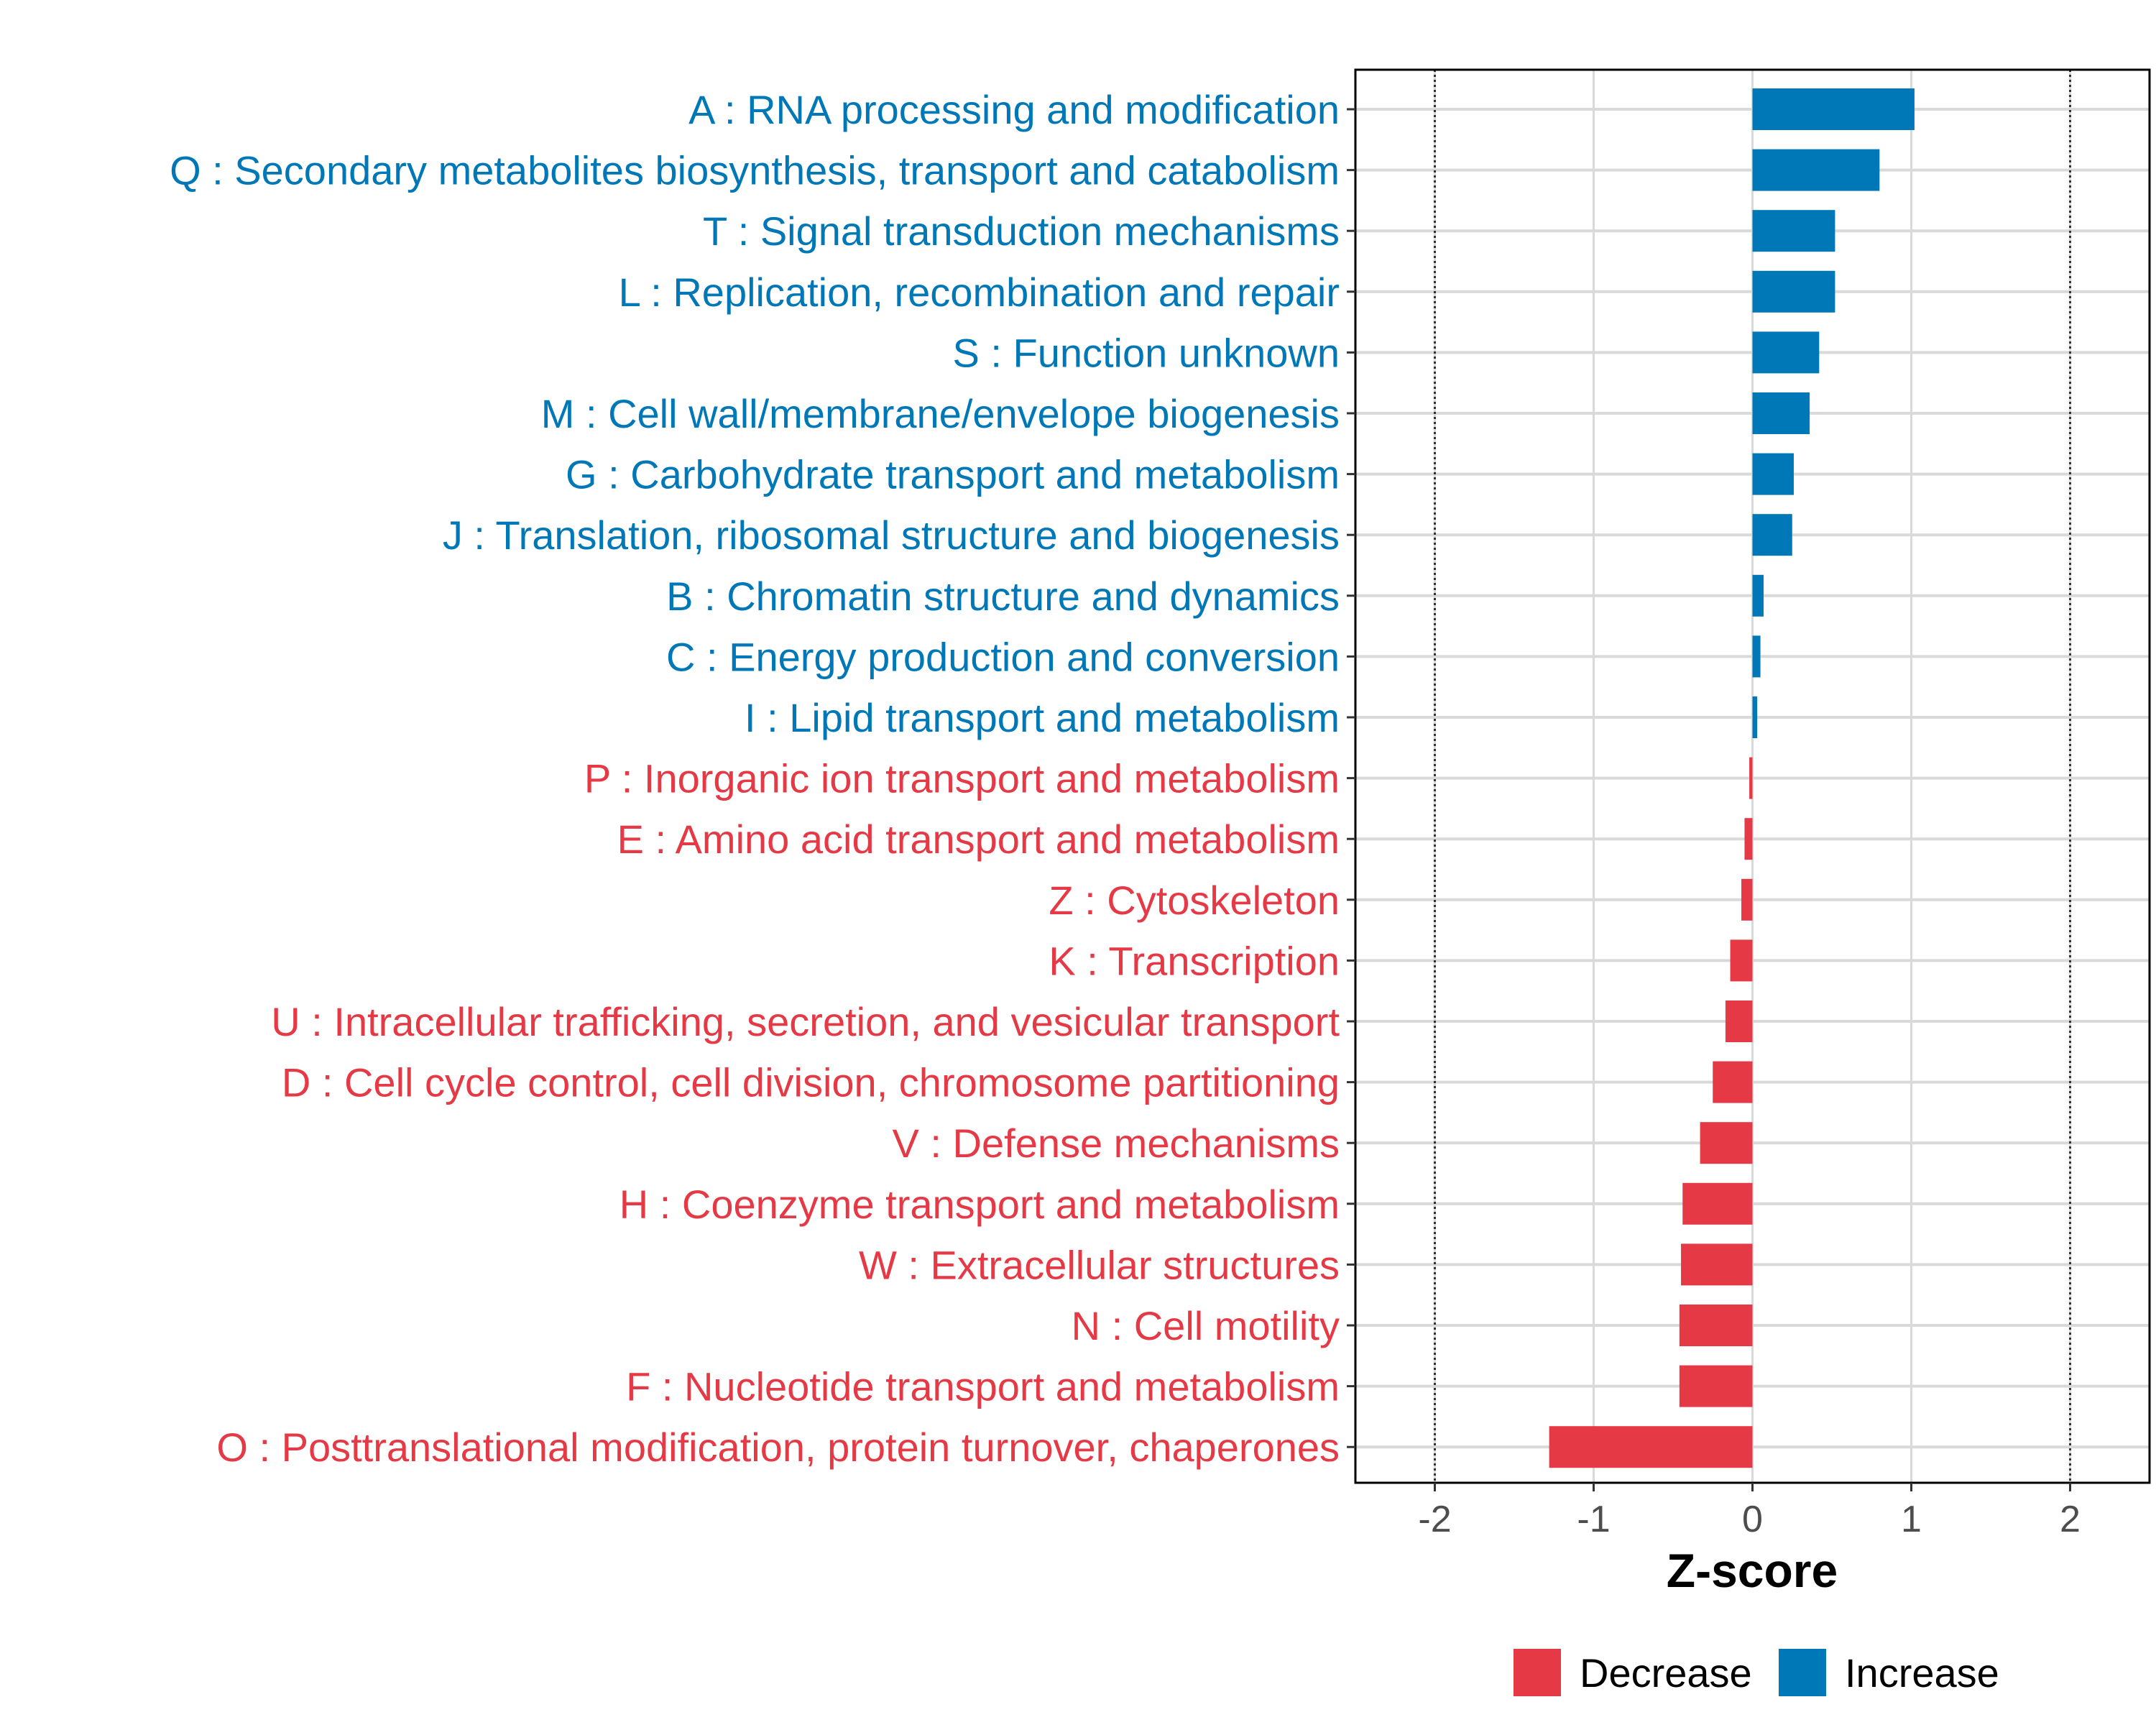 This screenshot has height=1725, width=2156. Describe the element at coordinates (1538, 1672) in the screenshot. I see `legend-swatch-decrease` at that location.